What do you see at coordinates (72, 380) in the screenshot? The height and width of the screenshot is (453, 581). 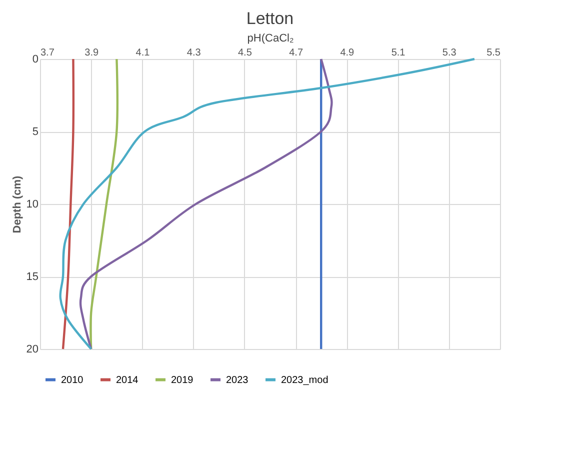 I see `legend-label: 2010` at bounding box center [72, 380].